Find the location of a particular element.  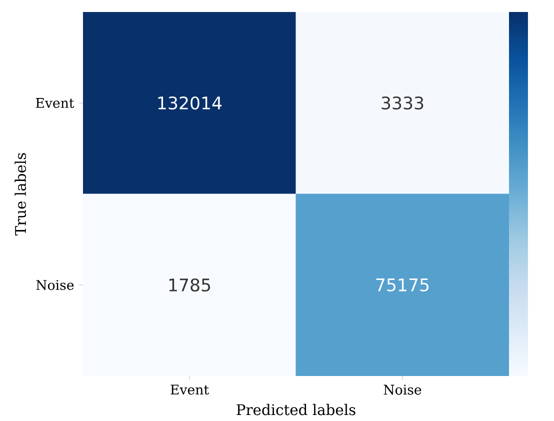

data-label: 132014 is located at coordinates (190, 103).